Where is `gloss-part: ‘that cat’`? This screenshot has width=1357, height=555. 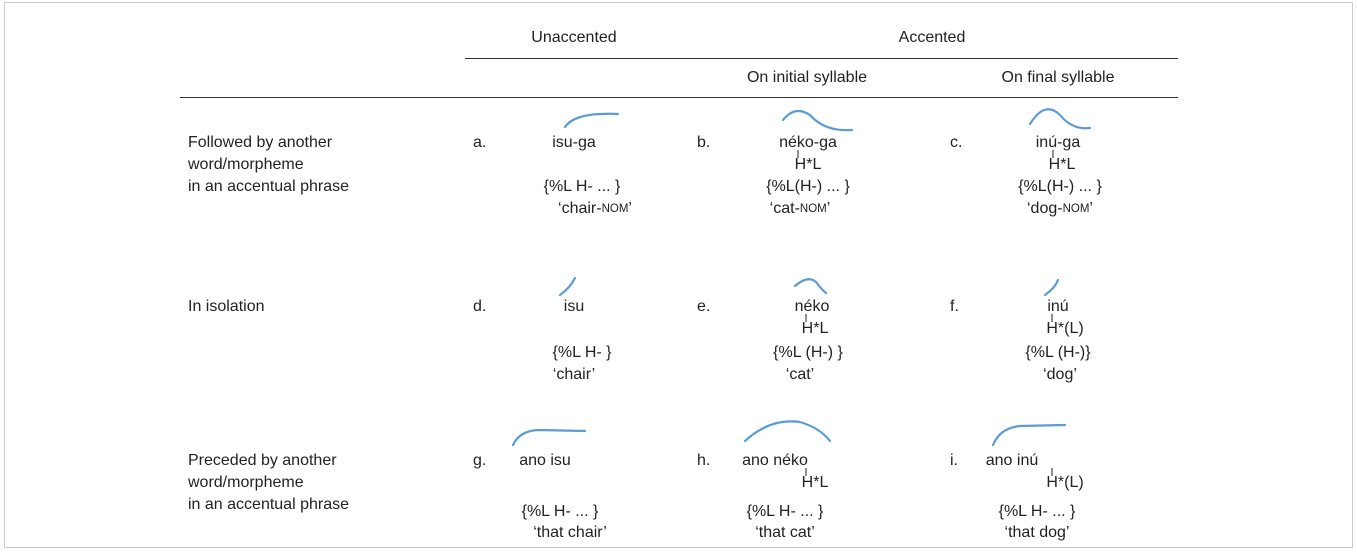 gloss-part: ‘that cat’ is located at coordinates (785, 532).